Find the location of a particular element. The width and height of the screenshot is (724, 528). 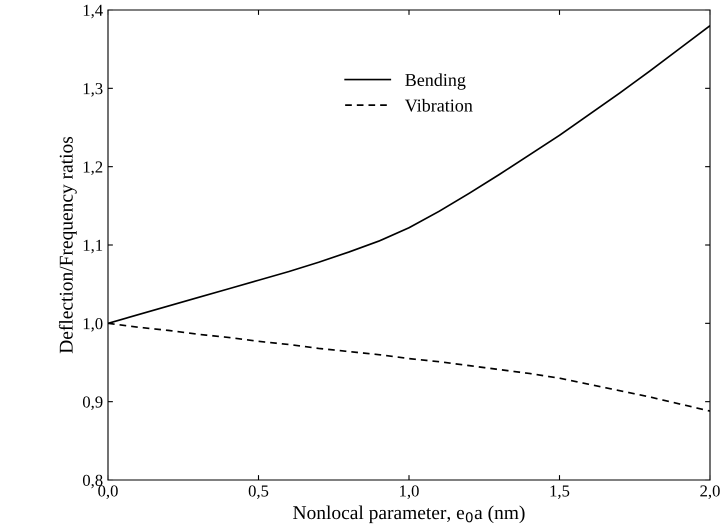

x-tick-label: 1,0 is located at coordinates (409, 492).